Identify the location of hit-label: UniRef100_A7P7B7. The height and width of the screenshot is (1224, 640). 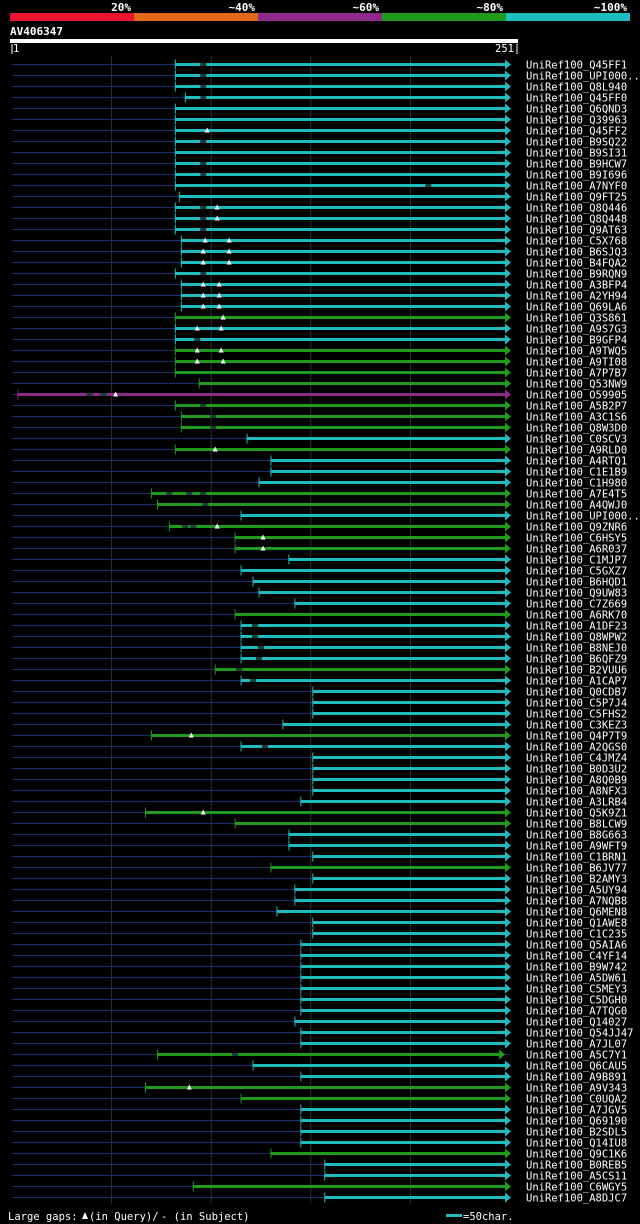
(576, 374).